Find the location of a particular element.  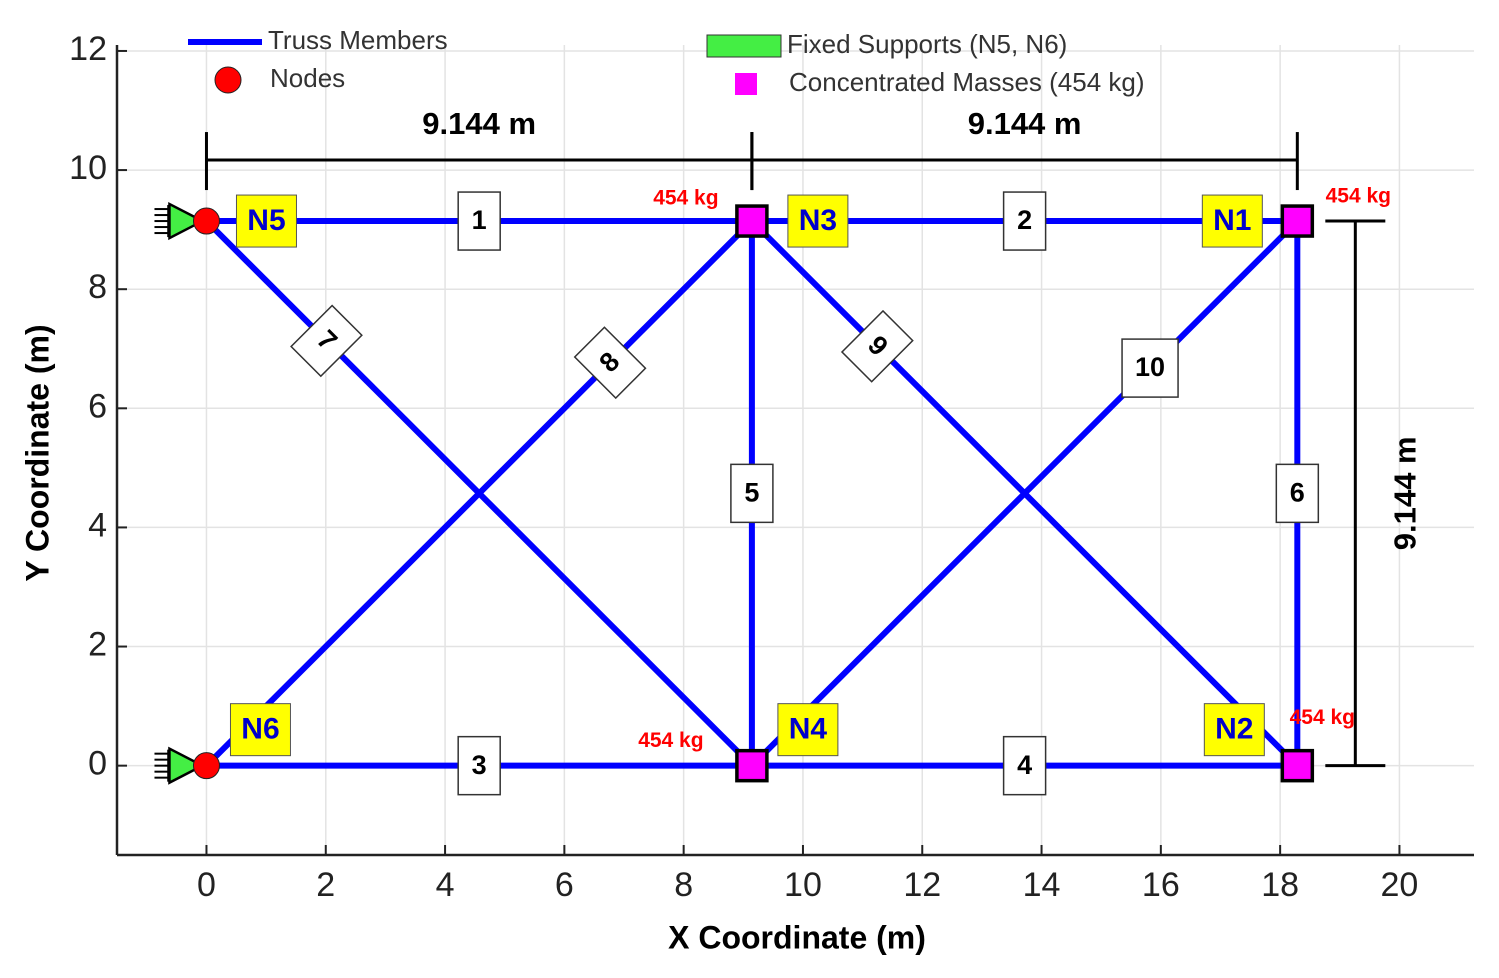

x-tick-label: 4 is located at coordinates (445, 885).